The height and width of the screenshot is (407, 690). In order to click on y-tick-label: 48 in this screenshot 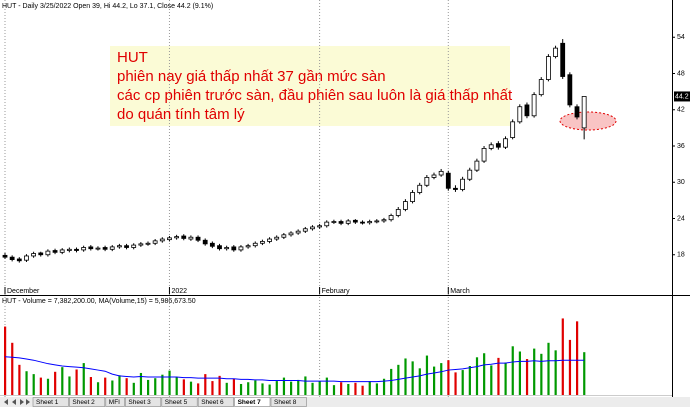, I will do `click(681, 73)`.